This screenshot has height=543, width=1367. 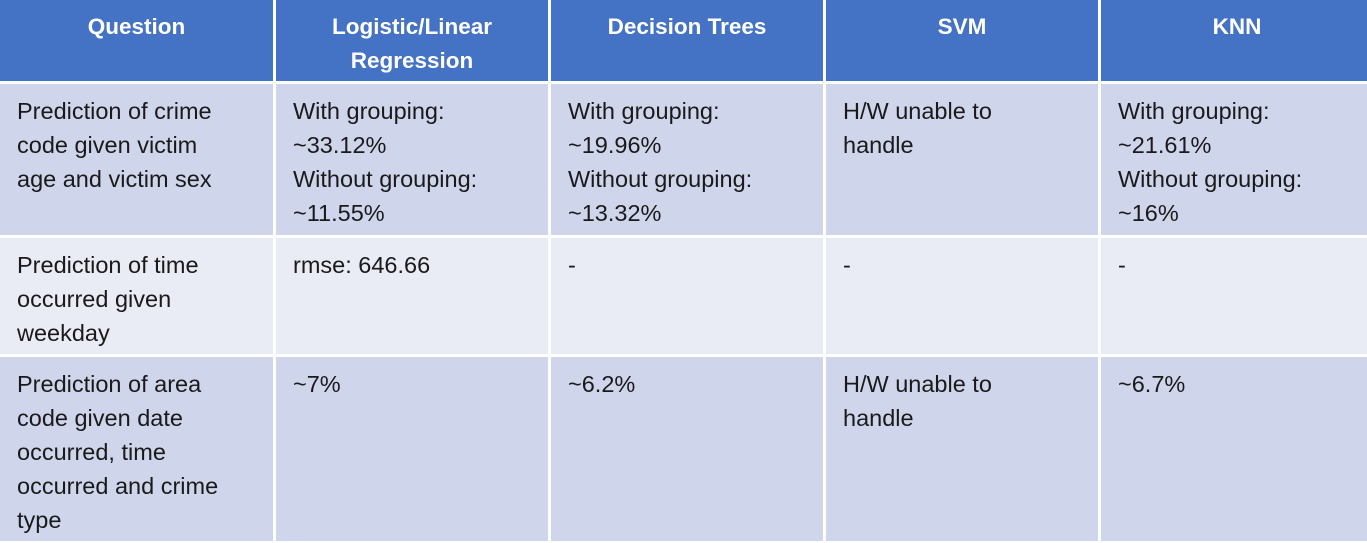 What do you see at coordinates (962, 159) in the screenshot?
I see `row-1-svm: H/W unable to handle` at bounding box center [962, 159].